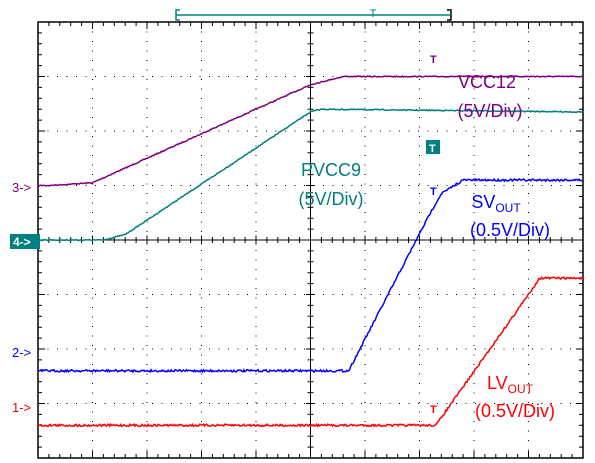  What do you see at coordinates (433, 60) in the screenshot?
I see `vcc12-trigger-marker: T` at bounding box center [433, 60].